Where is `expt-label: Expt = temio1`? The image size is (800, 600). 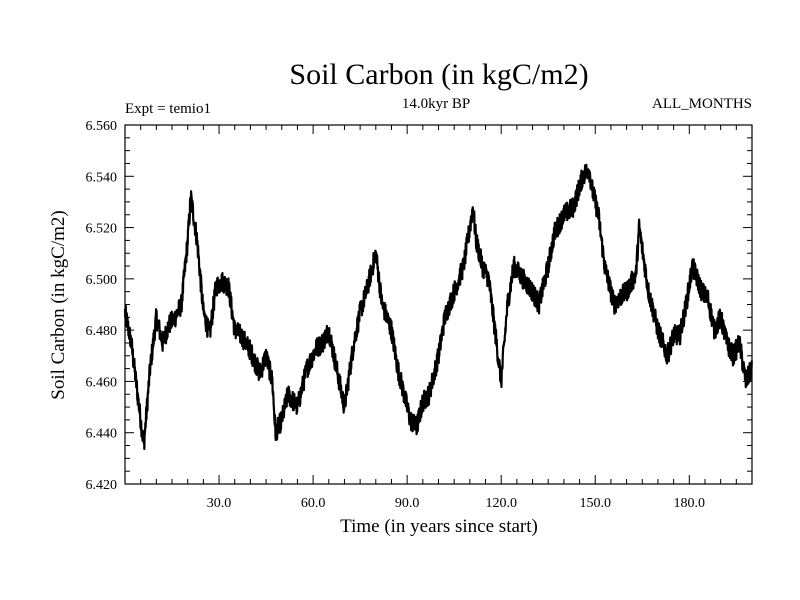 expt-label: Expt = temio1 is located at coordinates (168, 109).